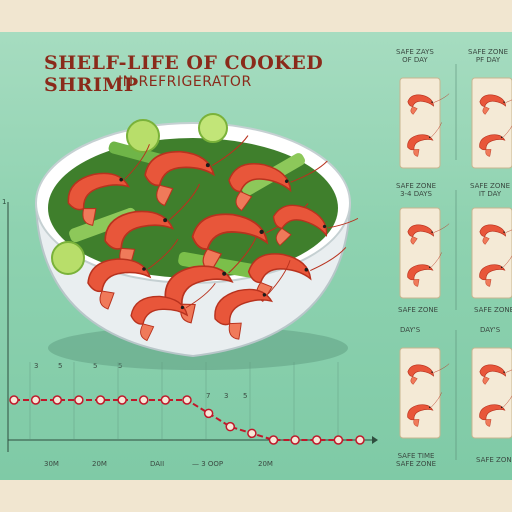  What do you see at coordinates (187, 420) in the screenshot?
I see `timeline-line` at bounding box center [187, 420].